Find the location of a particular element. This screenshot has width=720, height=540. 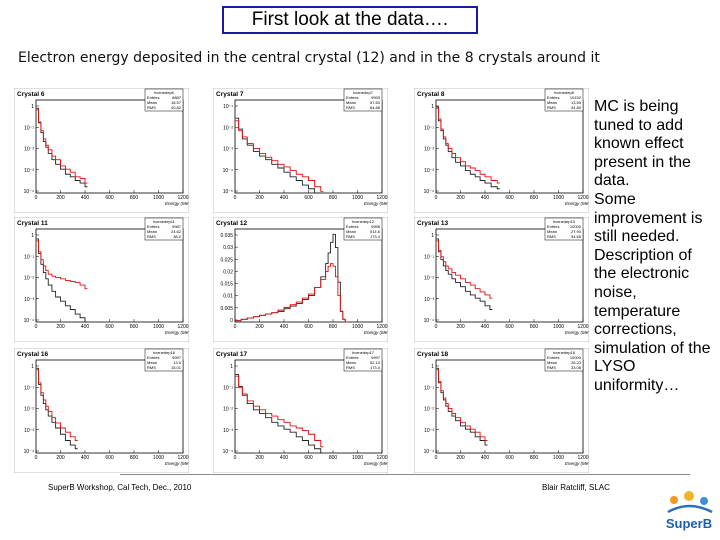

stats-value: 24.62 is located at coordinates (176, 231).